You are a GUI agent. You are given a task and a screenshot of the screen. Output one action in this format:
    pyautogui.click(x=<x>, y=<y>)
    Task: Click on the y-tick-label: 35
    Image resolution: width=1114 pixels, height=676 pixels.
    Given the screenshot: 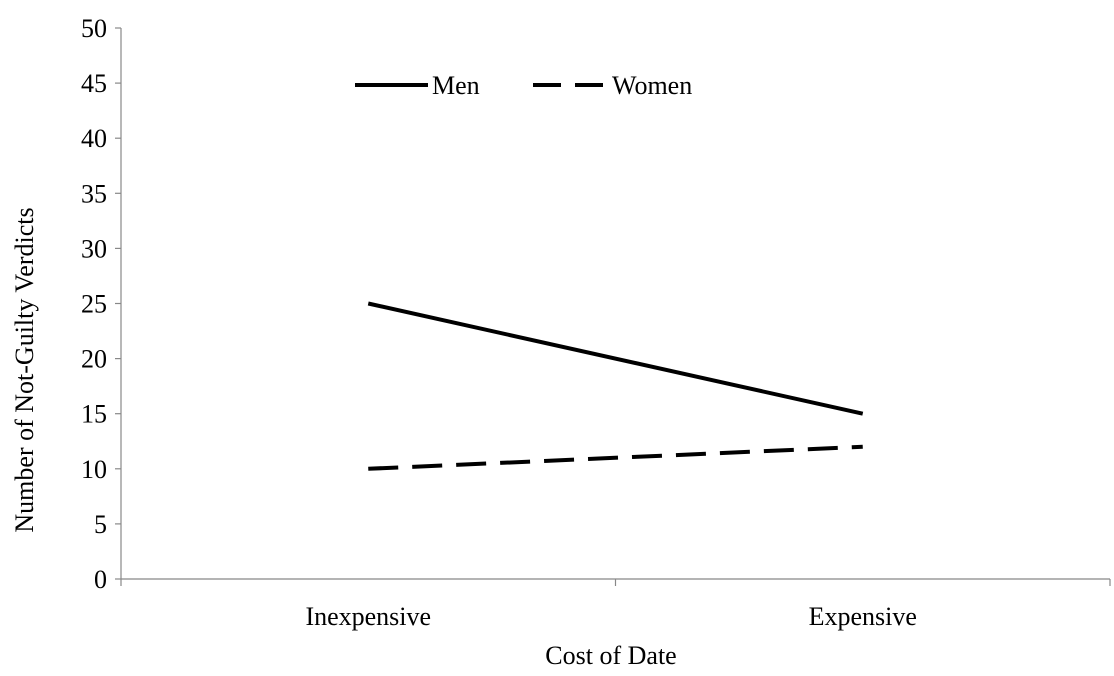 What is the action you would take?
    pyautogui.click(x=94, y=193)
    